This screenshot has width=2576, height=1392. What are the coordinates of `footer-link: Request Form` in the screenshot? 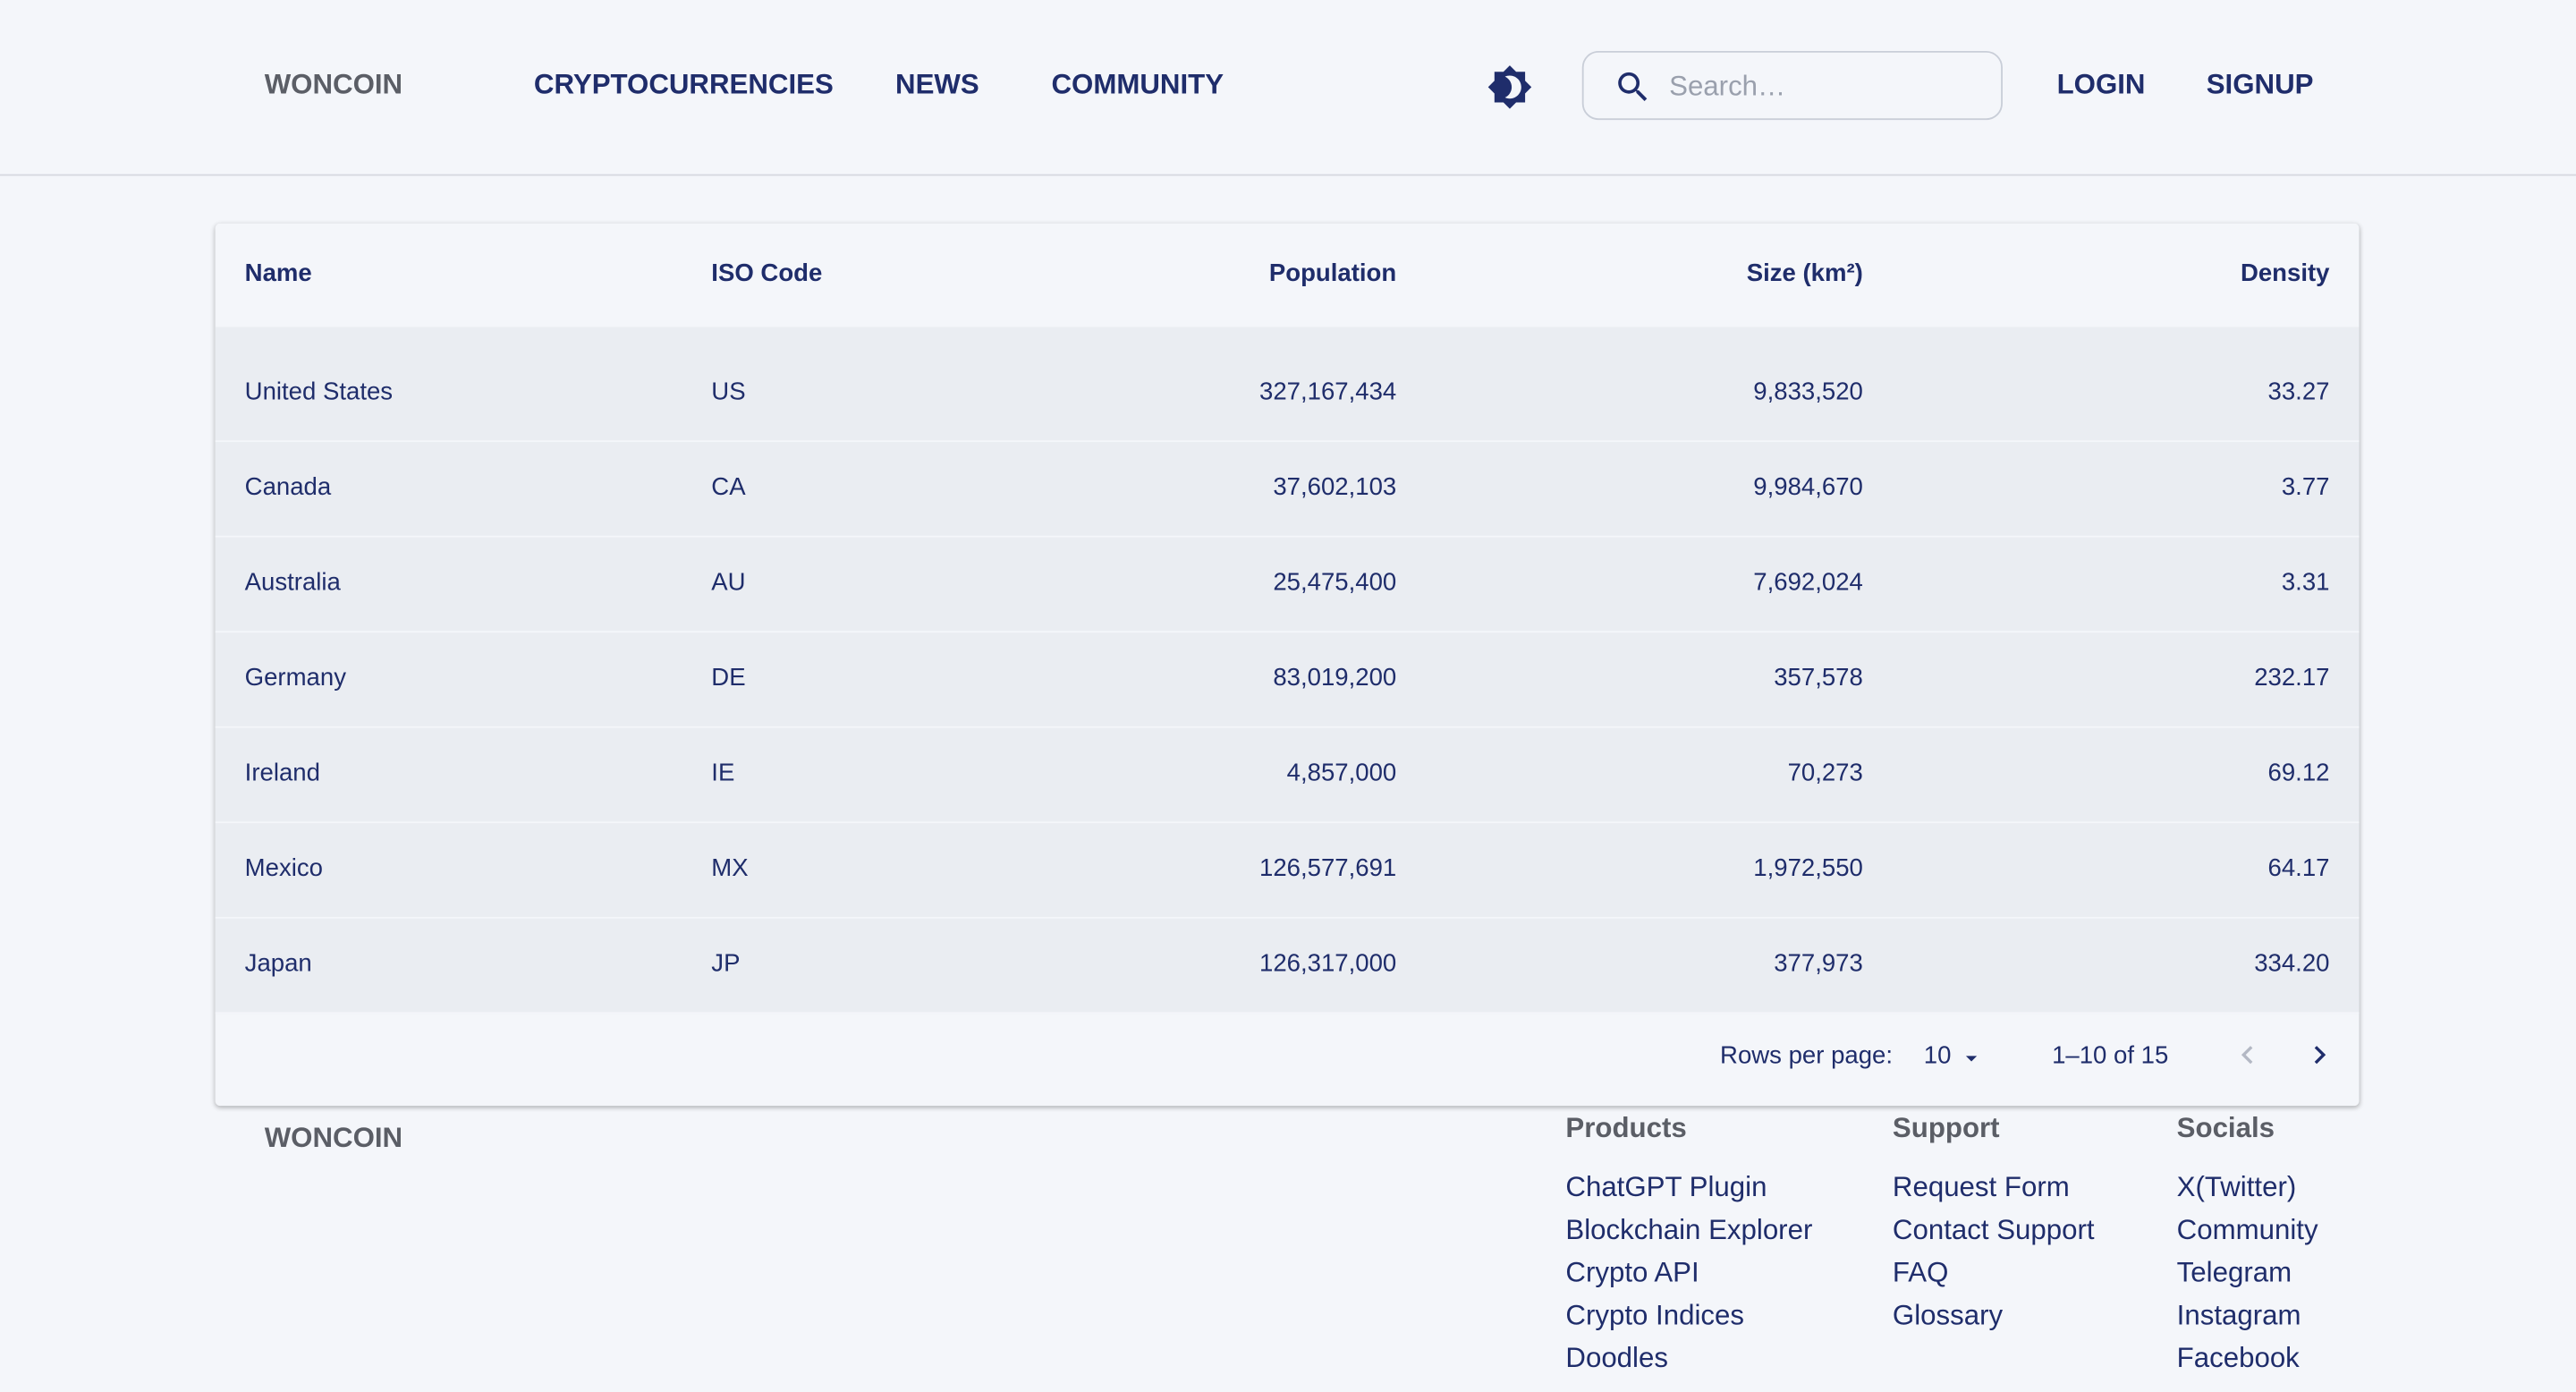 It's located at (1981, 1187).